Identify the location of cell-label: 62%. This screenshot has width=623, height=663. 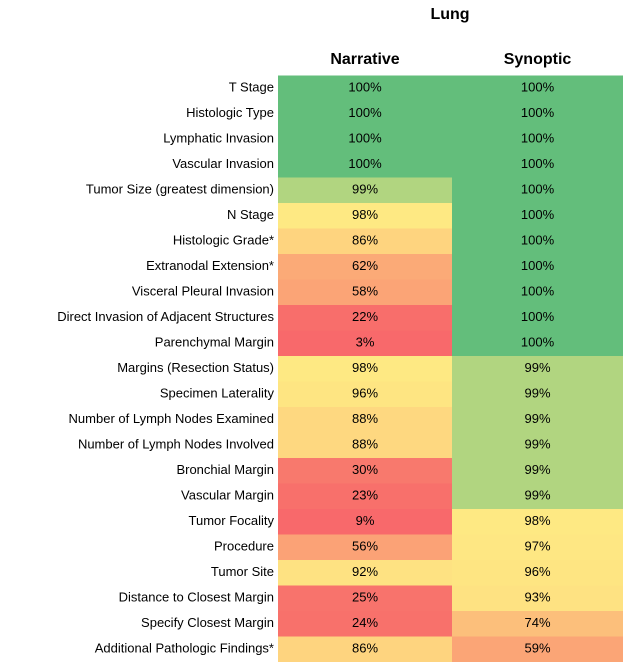
(365, 265).